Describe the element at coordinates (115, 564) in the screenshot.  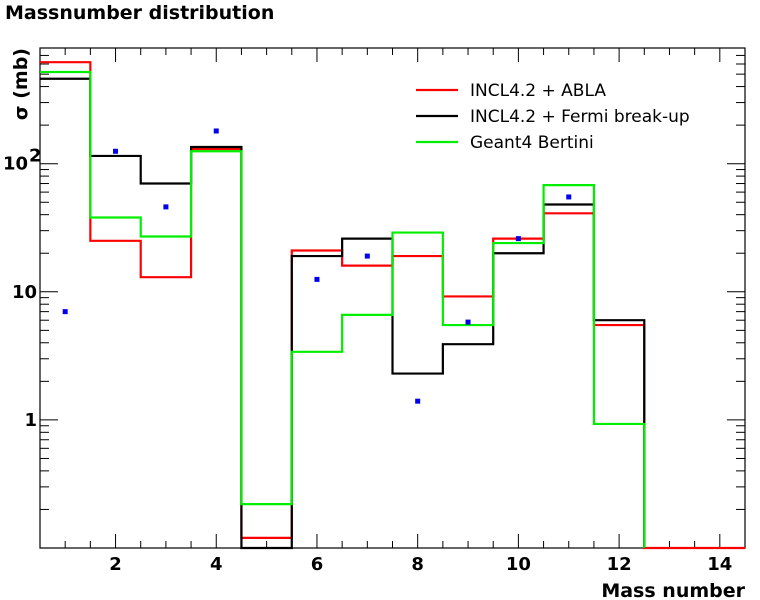
I see `x-tick-label: 2` at that location.